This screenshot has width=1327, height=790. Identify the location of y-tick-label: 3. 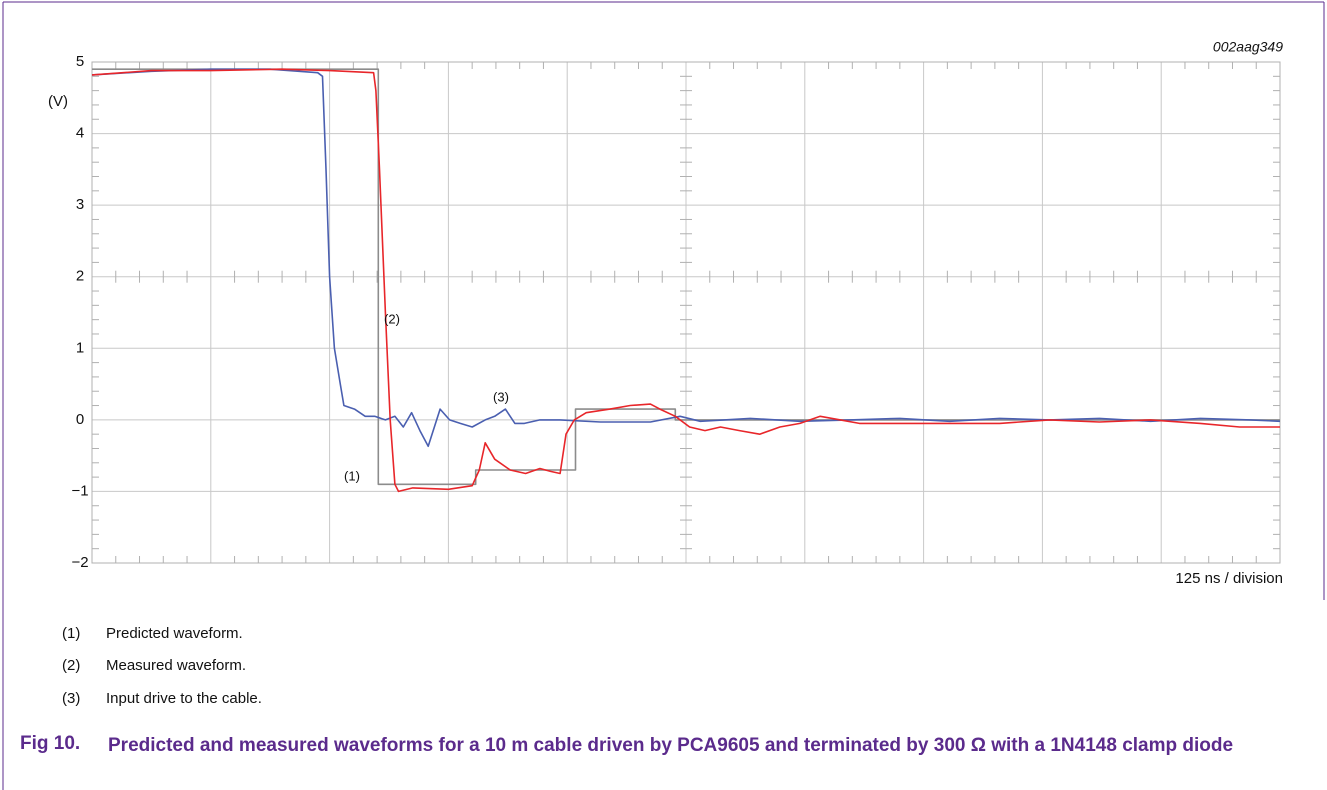
(80, 204).